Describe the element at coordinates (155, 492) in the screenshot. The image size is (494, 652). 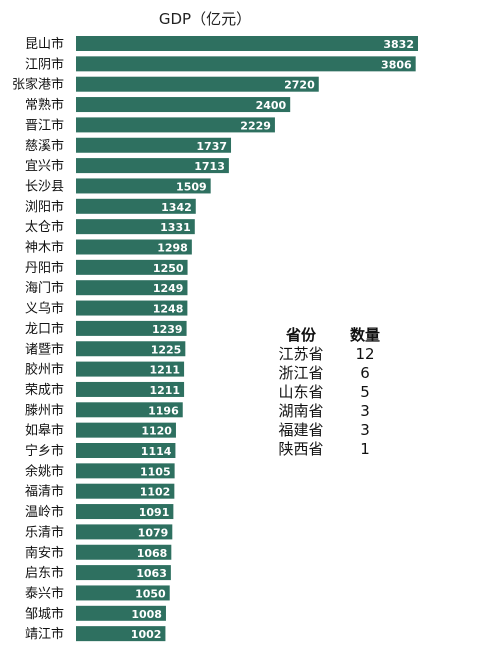
I see `bar-value-label: 1102` at that location.